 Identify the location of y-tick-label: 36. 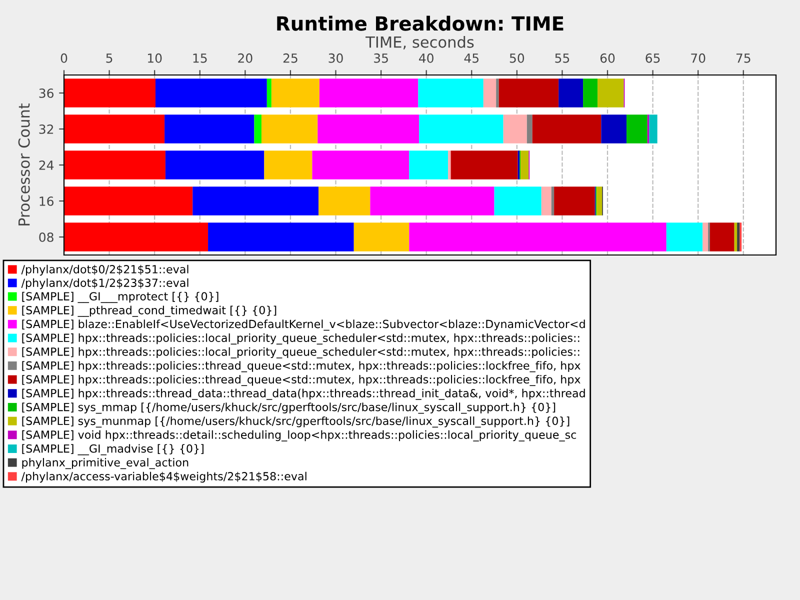
(46, 93).